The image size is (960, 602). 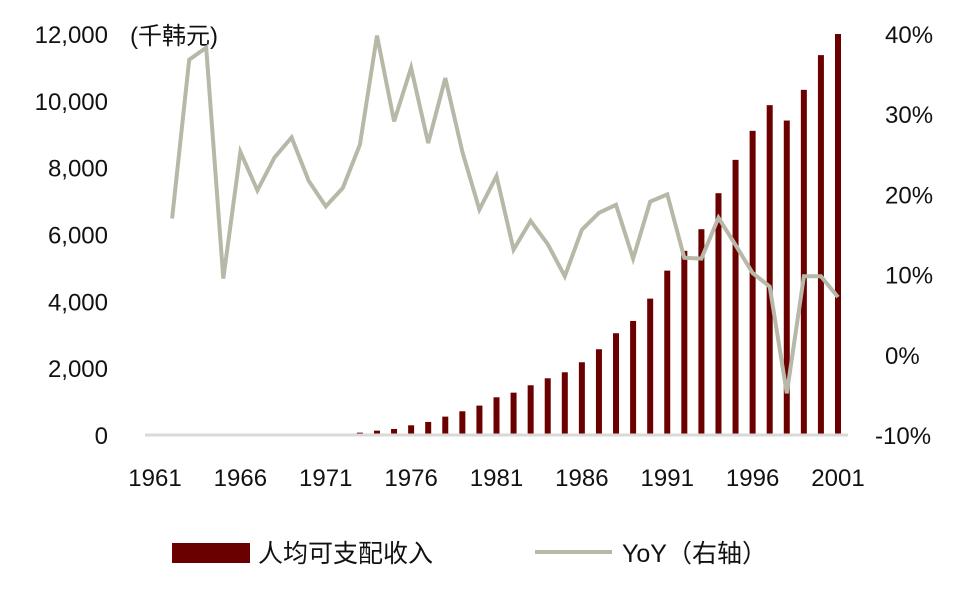 What do you see at coordinates (804, 262) in the screenshot?
I see `bar-1999` at bounding box center [804, 262].